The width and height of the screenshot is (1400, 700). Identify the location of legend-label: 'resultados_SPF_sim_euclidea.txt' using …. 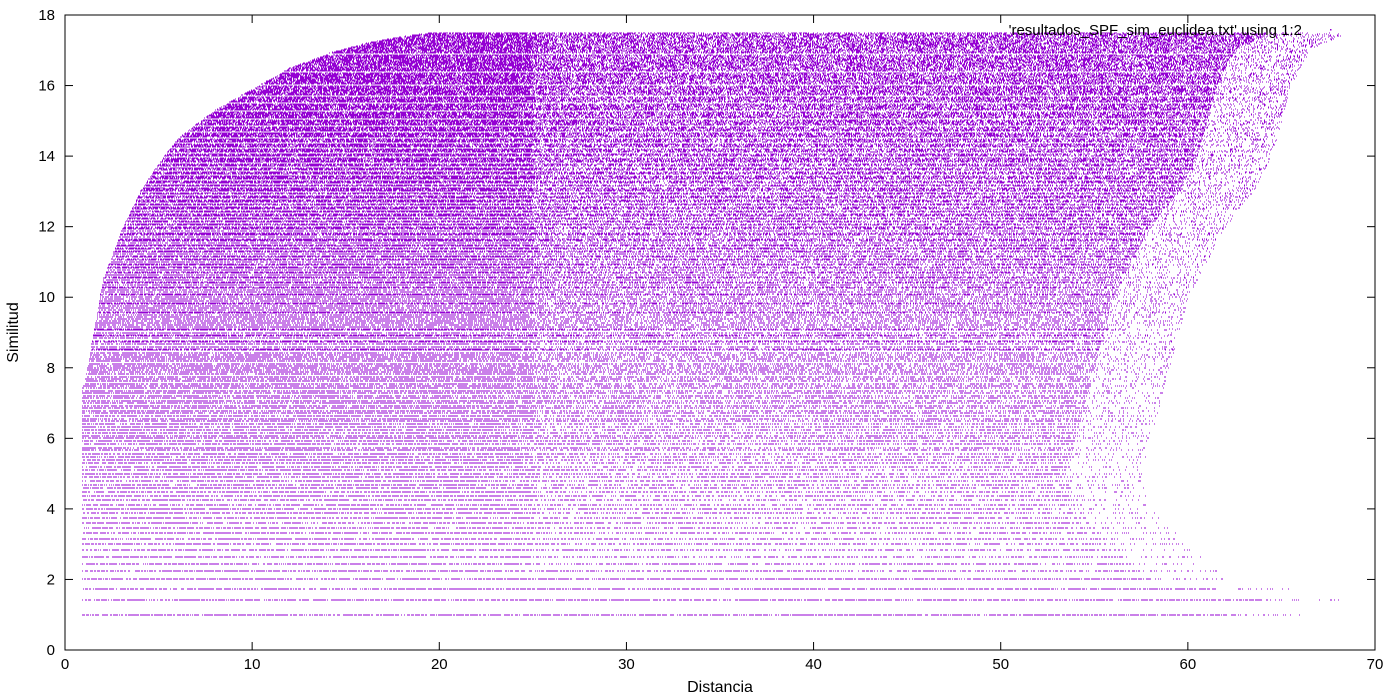
(1155, 30).